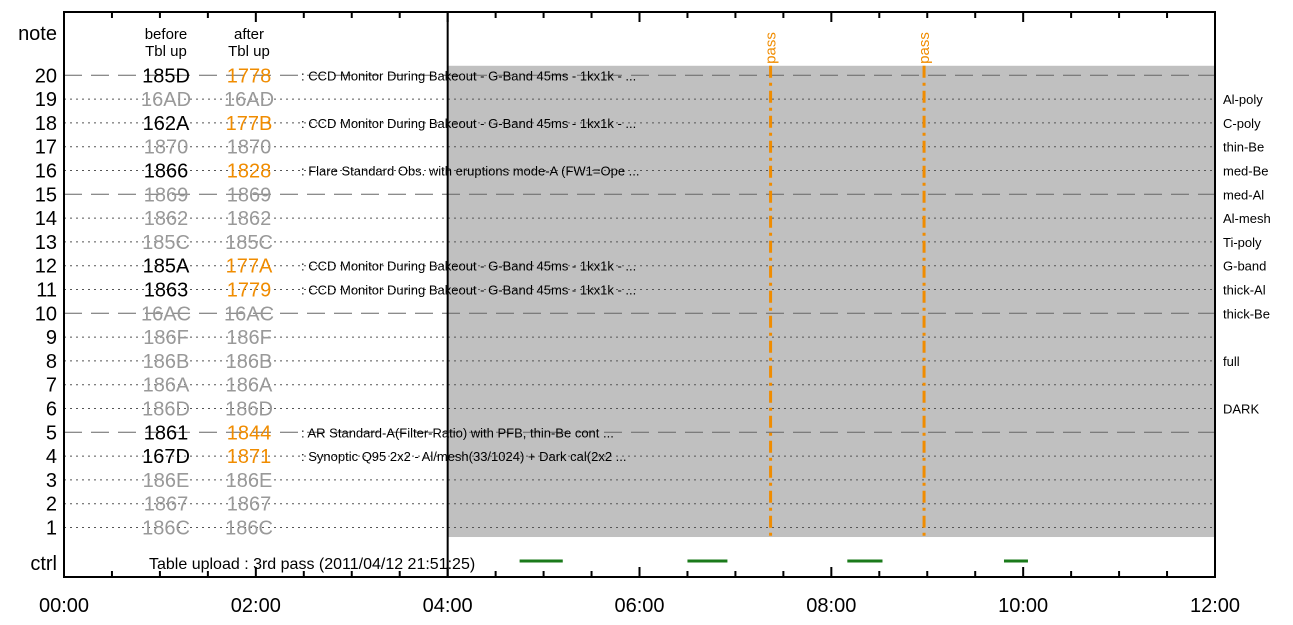 The height and width of the screenshot is (625, 1293). What do you see at coordinates (166, 457) in the screenshot?
I see `before-id: 167D` at bounding box center [166, 457].